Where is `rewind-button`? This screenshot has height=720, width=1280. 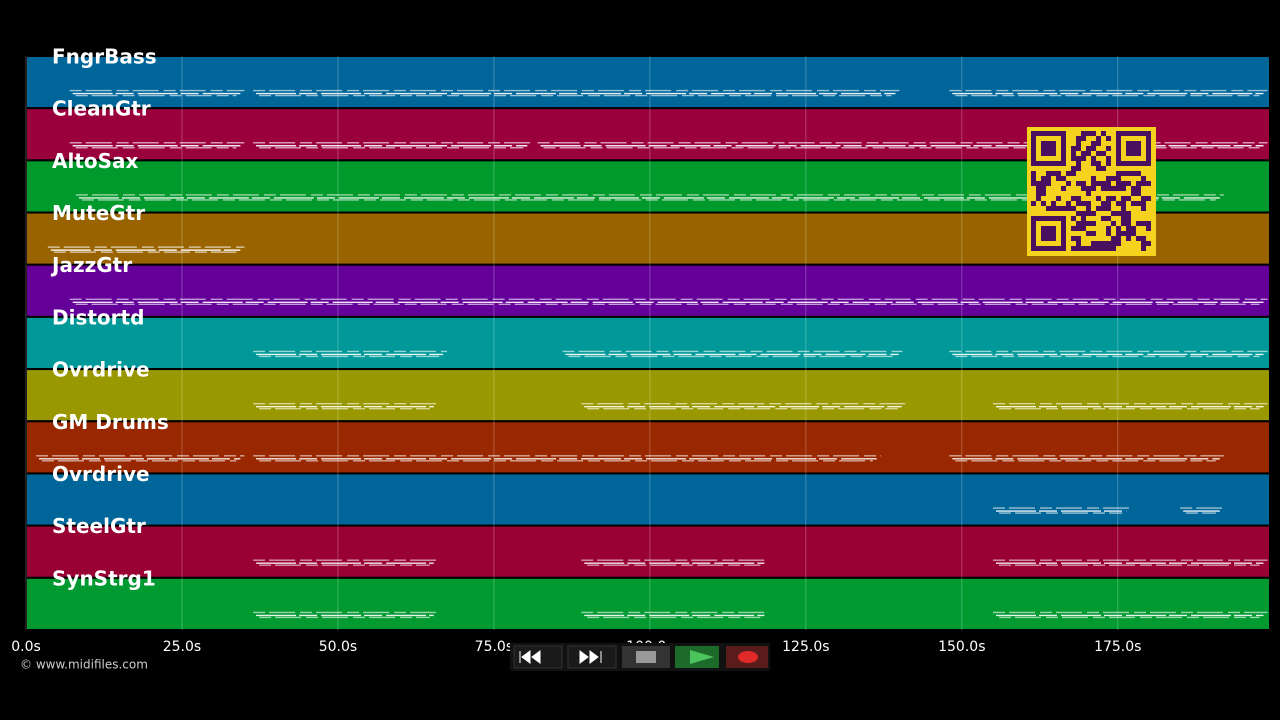
rewind-button is located at coordinates (538, 657).